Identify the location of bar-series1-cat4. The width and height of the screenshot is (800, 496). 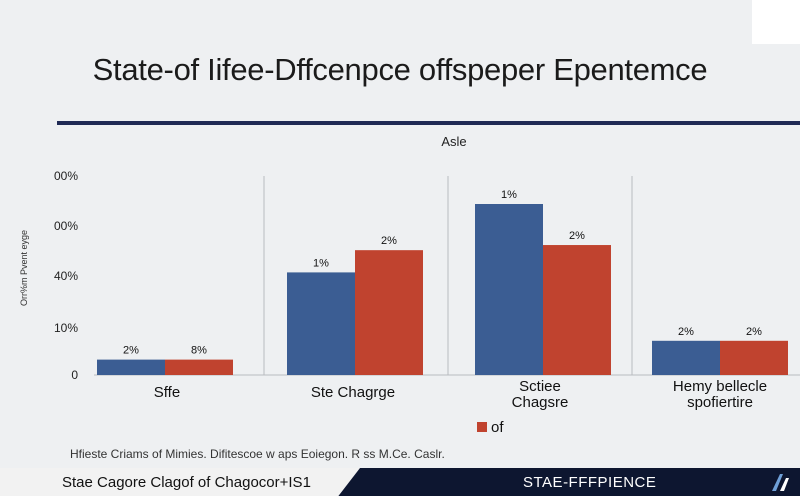
(686, 357).